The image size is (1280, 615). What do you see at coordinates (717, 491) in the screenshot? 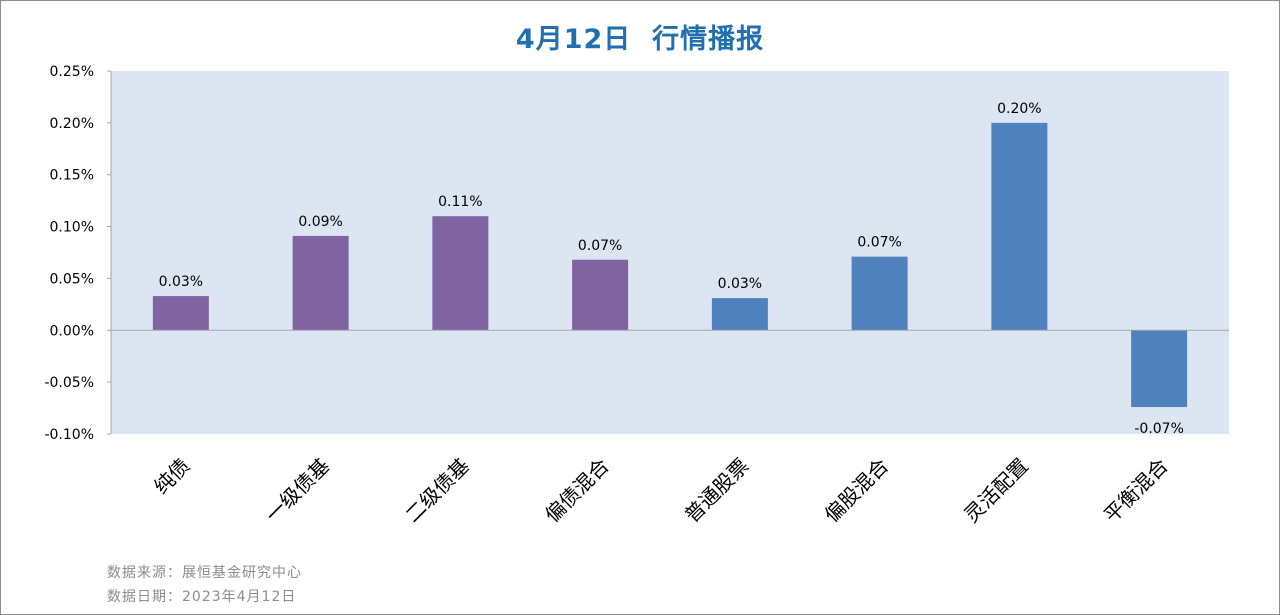
I see `x-tick-label: 普通股票` at bounding box center [717, 491].